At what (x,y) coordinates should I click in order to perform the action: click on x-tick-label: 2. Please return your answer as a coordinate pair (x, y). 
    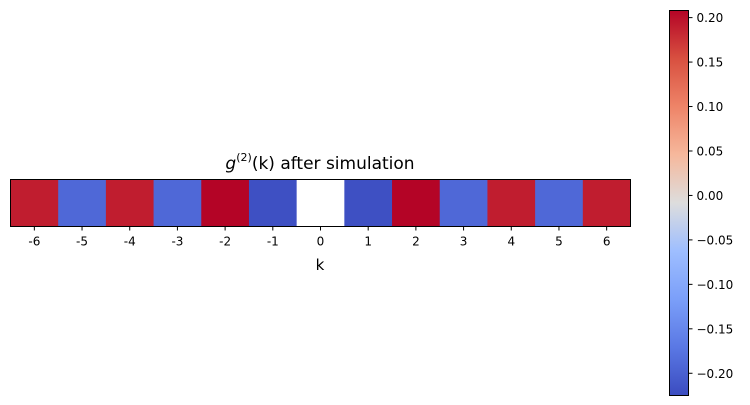
    Looking at the image, I should click on (416, 242).